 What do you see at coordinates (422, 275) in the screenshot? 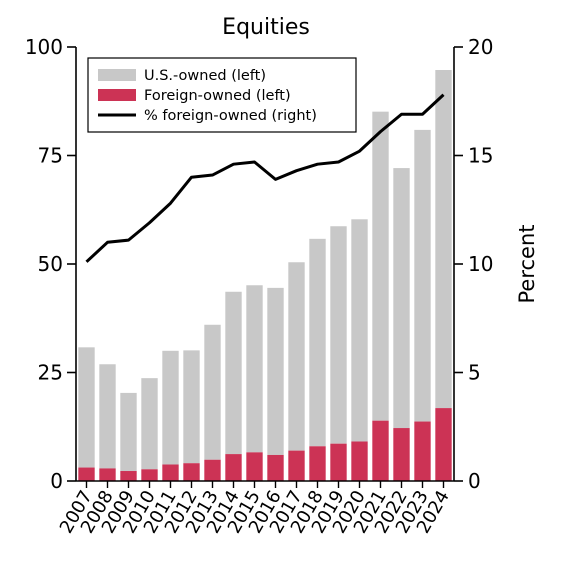
I see `bar-us-owned-2023` at bounding box center [422, 275].